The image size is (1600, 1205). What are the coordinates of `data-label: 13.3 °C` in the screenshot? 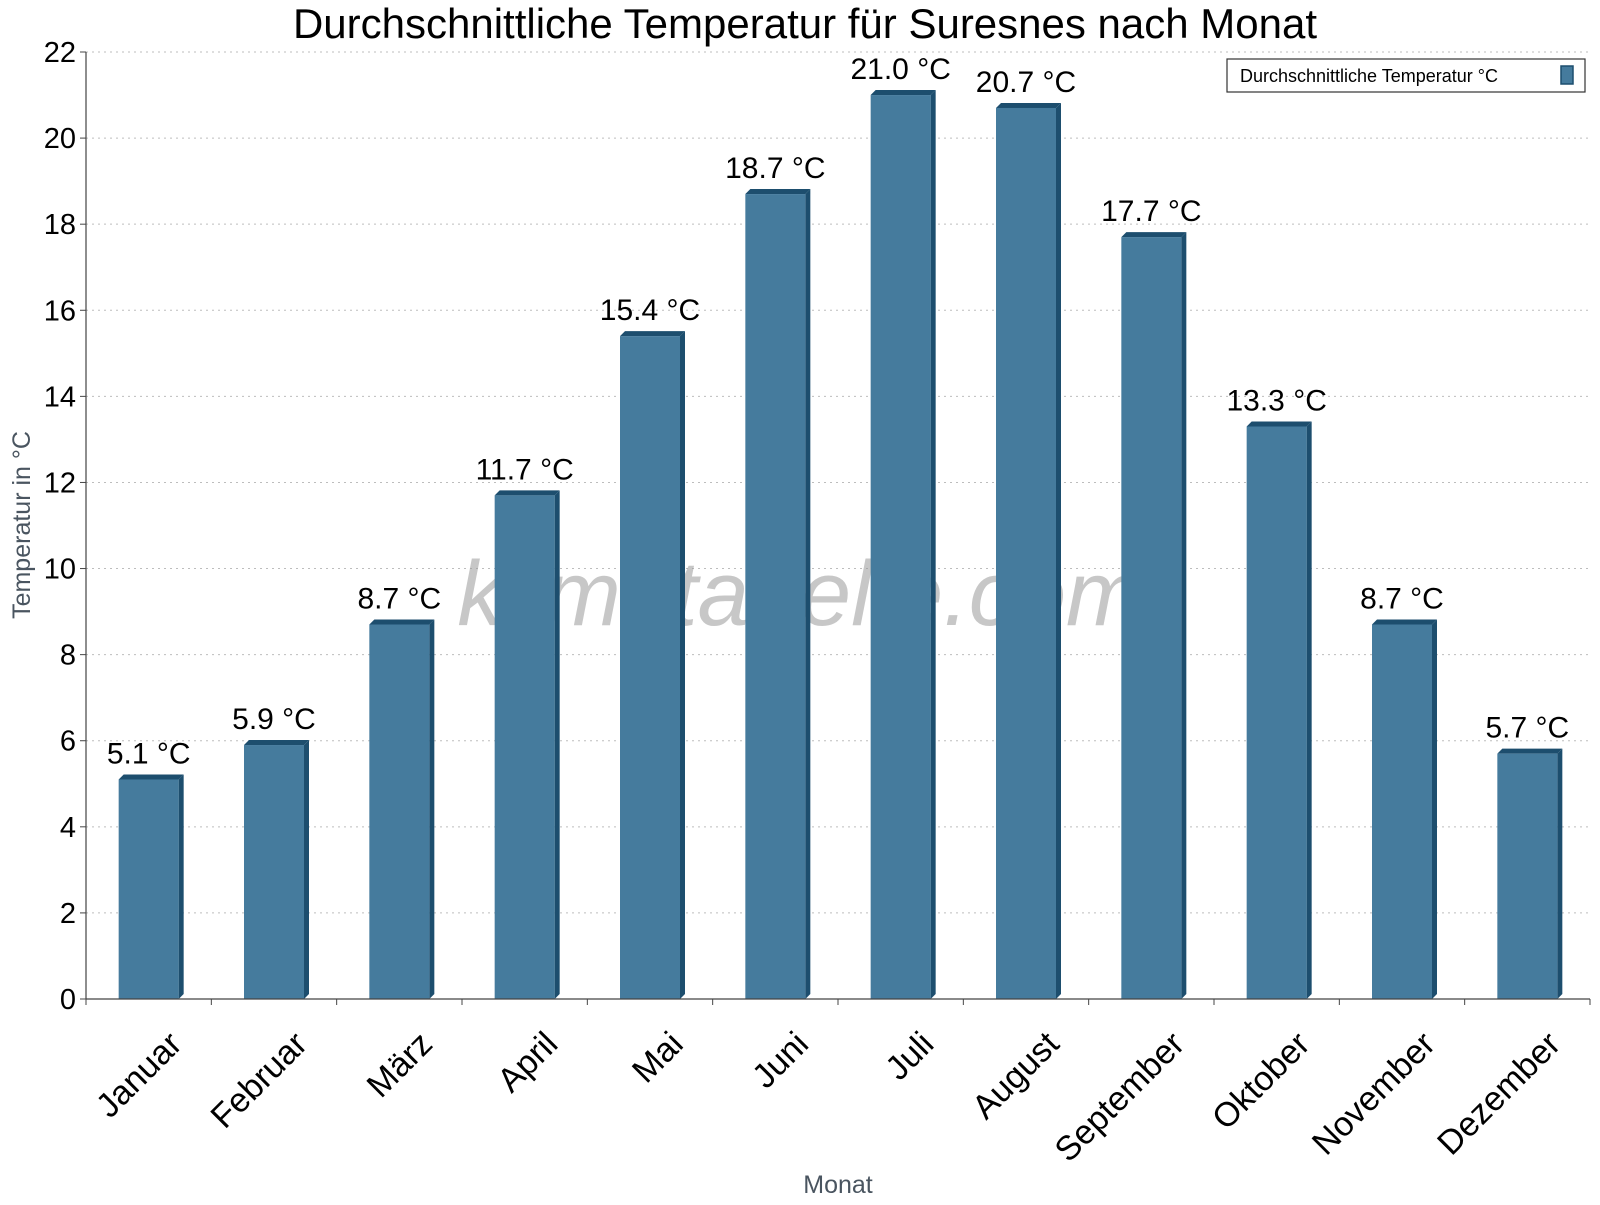 It's located at (1276, 400).